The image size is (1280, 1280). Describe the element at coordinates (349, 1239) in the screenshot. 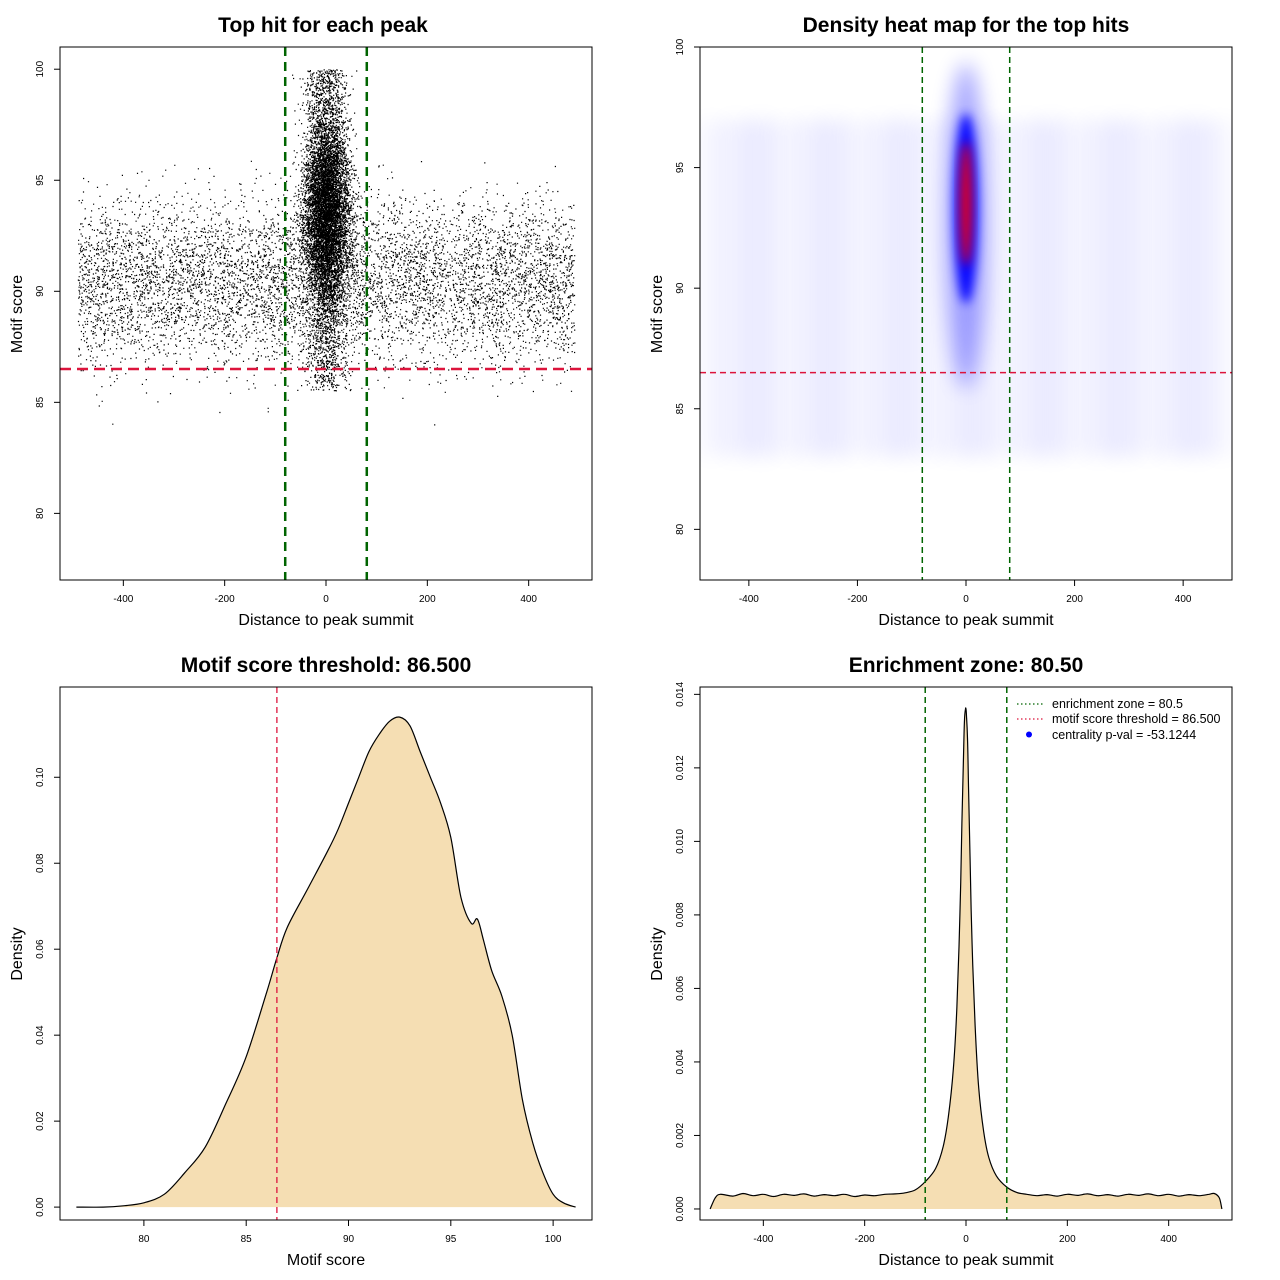

I see `x-tick-label: 90` at that location.